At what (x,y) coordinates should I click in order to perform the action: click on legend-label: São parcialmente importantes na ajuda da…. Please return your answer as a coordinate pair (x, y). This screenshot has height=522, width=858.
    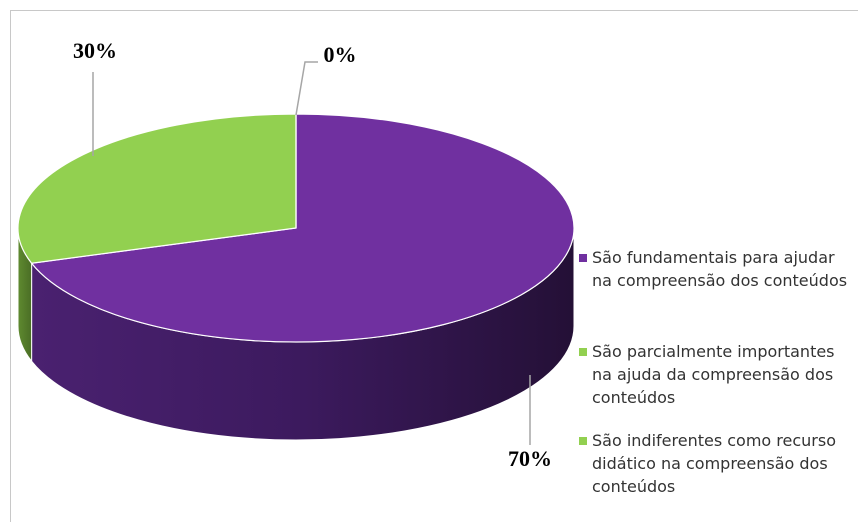
    Looking at the image, I should click on (713, 374).